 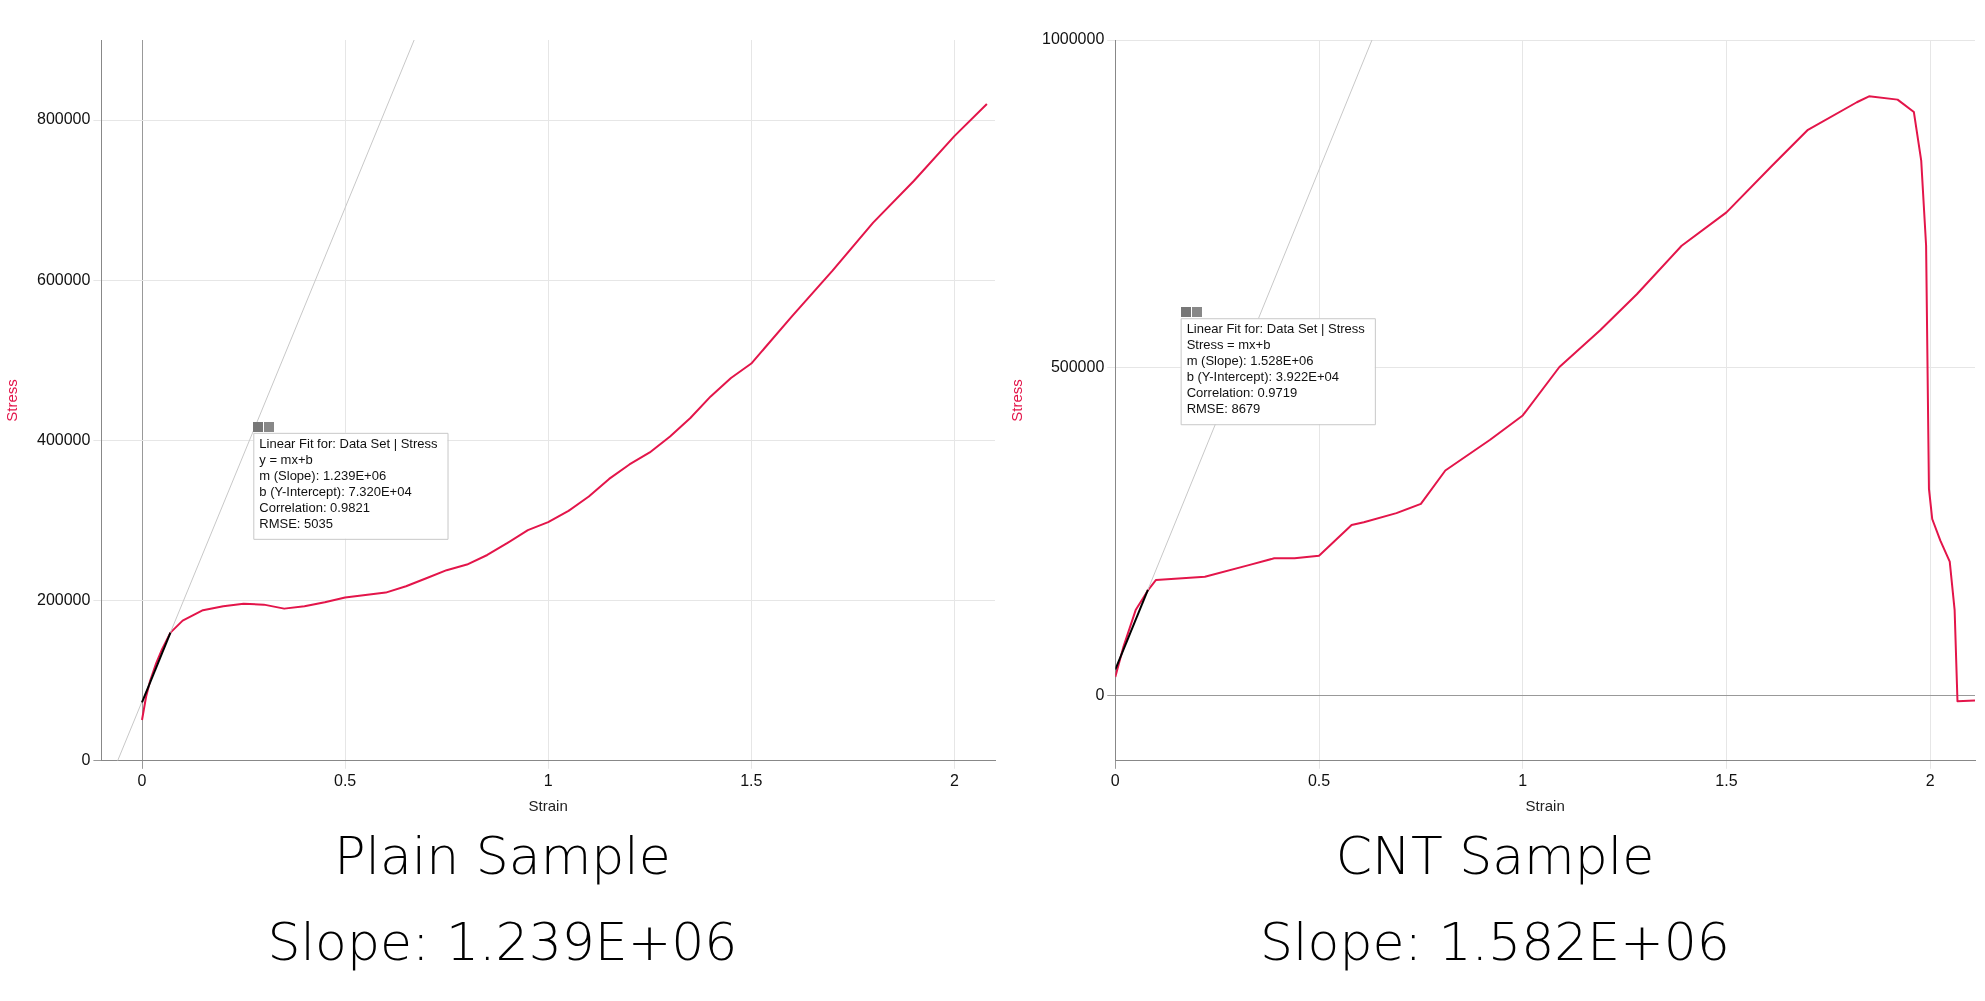 I want to click on y-tick-label: 400000, so click(x=64, y=439).